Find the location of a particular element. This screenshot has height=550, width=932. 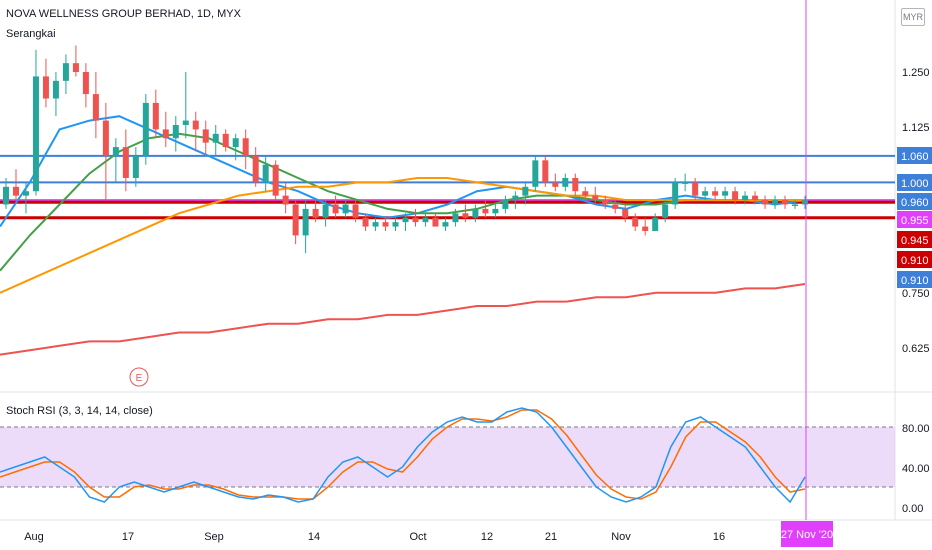

cursor-date-badge is located at coordinates (807, 534).